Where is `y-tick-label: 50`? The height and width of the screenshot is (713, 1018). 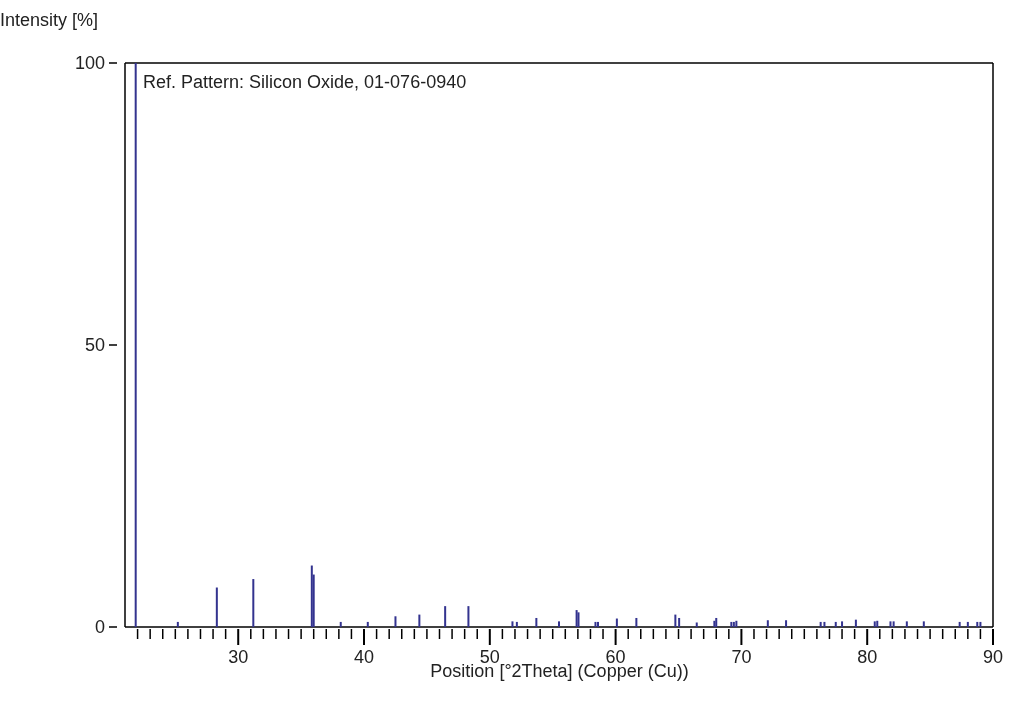
y-tick-label: 50 is located at coordinates (94, 345).